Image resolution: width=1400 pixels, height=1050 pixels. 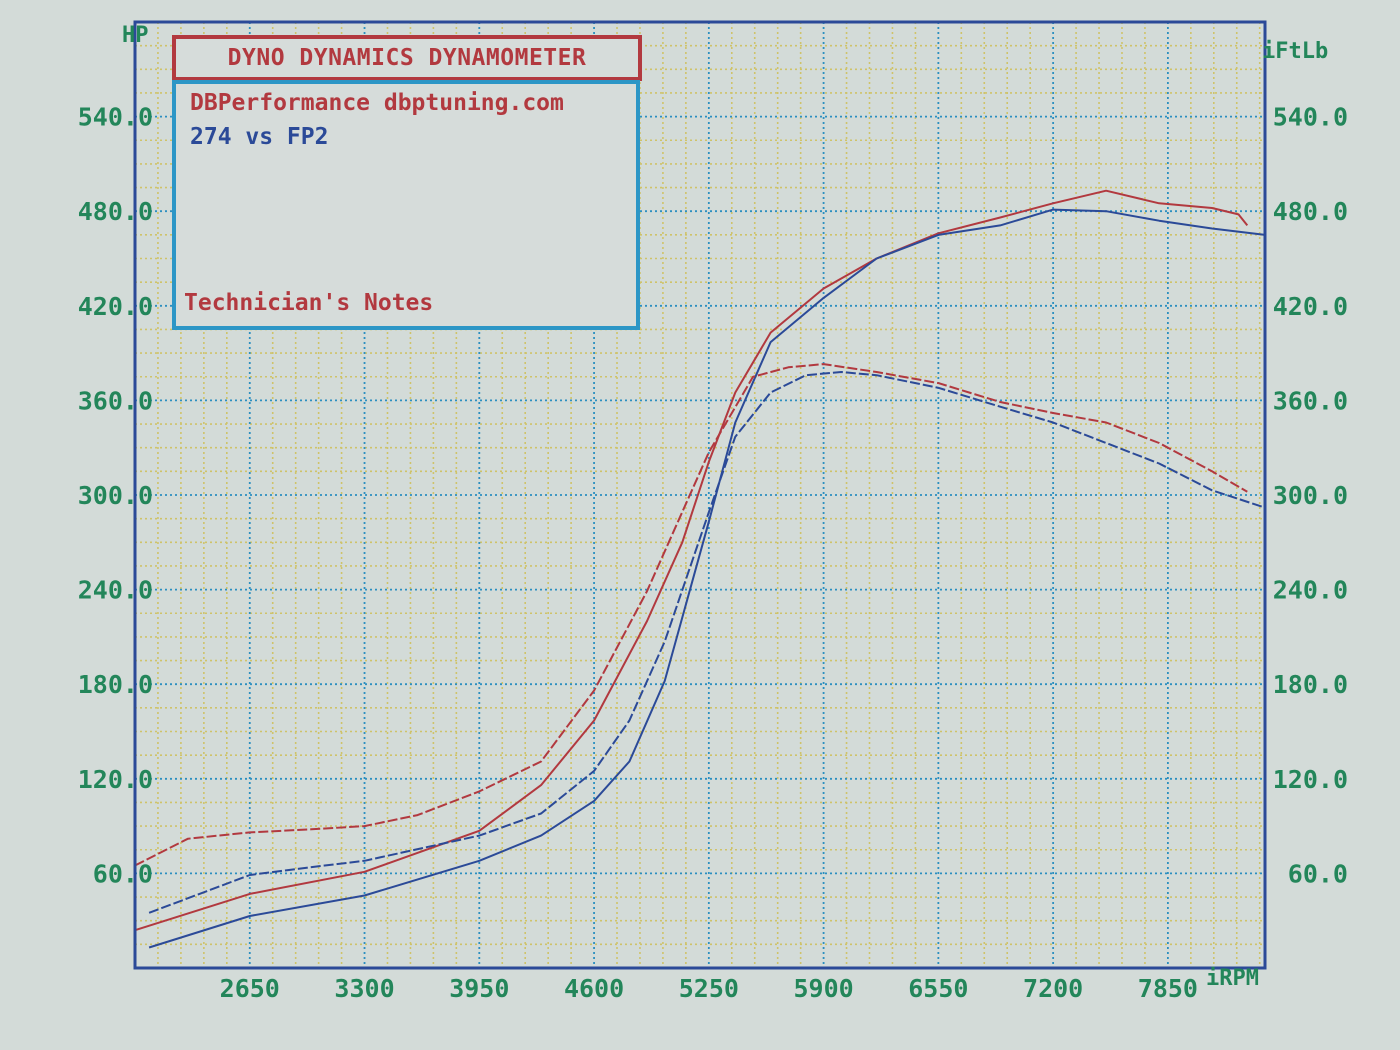 What do you see at coordinates (1310, 590) in the screenshot?
I see `y-tick-label-right: 240.0` at bounding box center [1310, 590].